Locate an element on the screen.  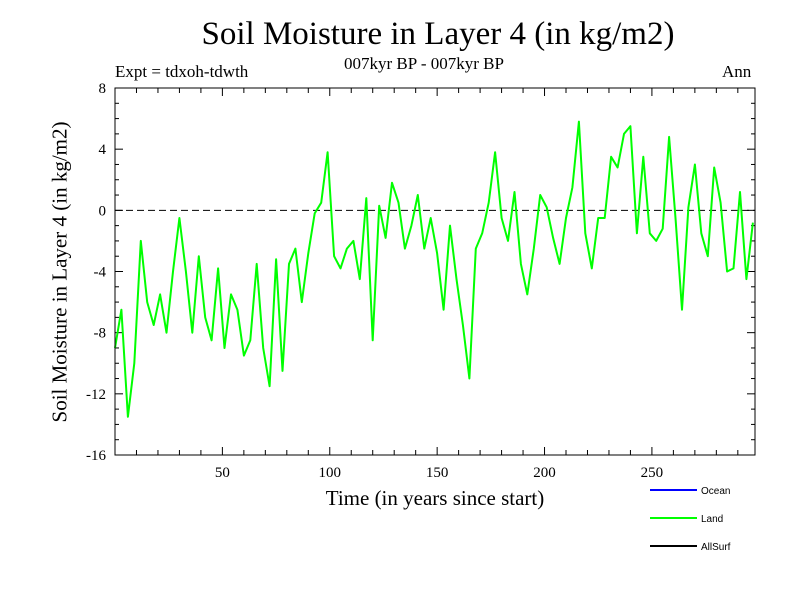
x-tick-label: 150 is located at coordinates (437, 473).